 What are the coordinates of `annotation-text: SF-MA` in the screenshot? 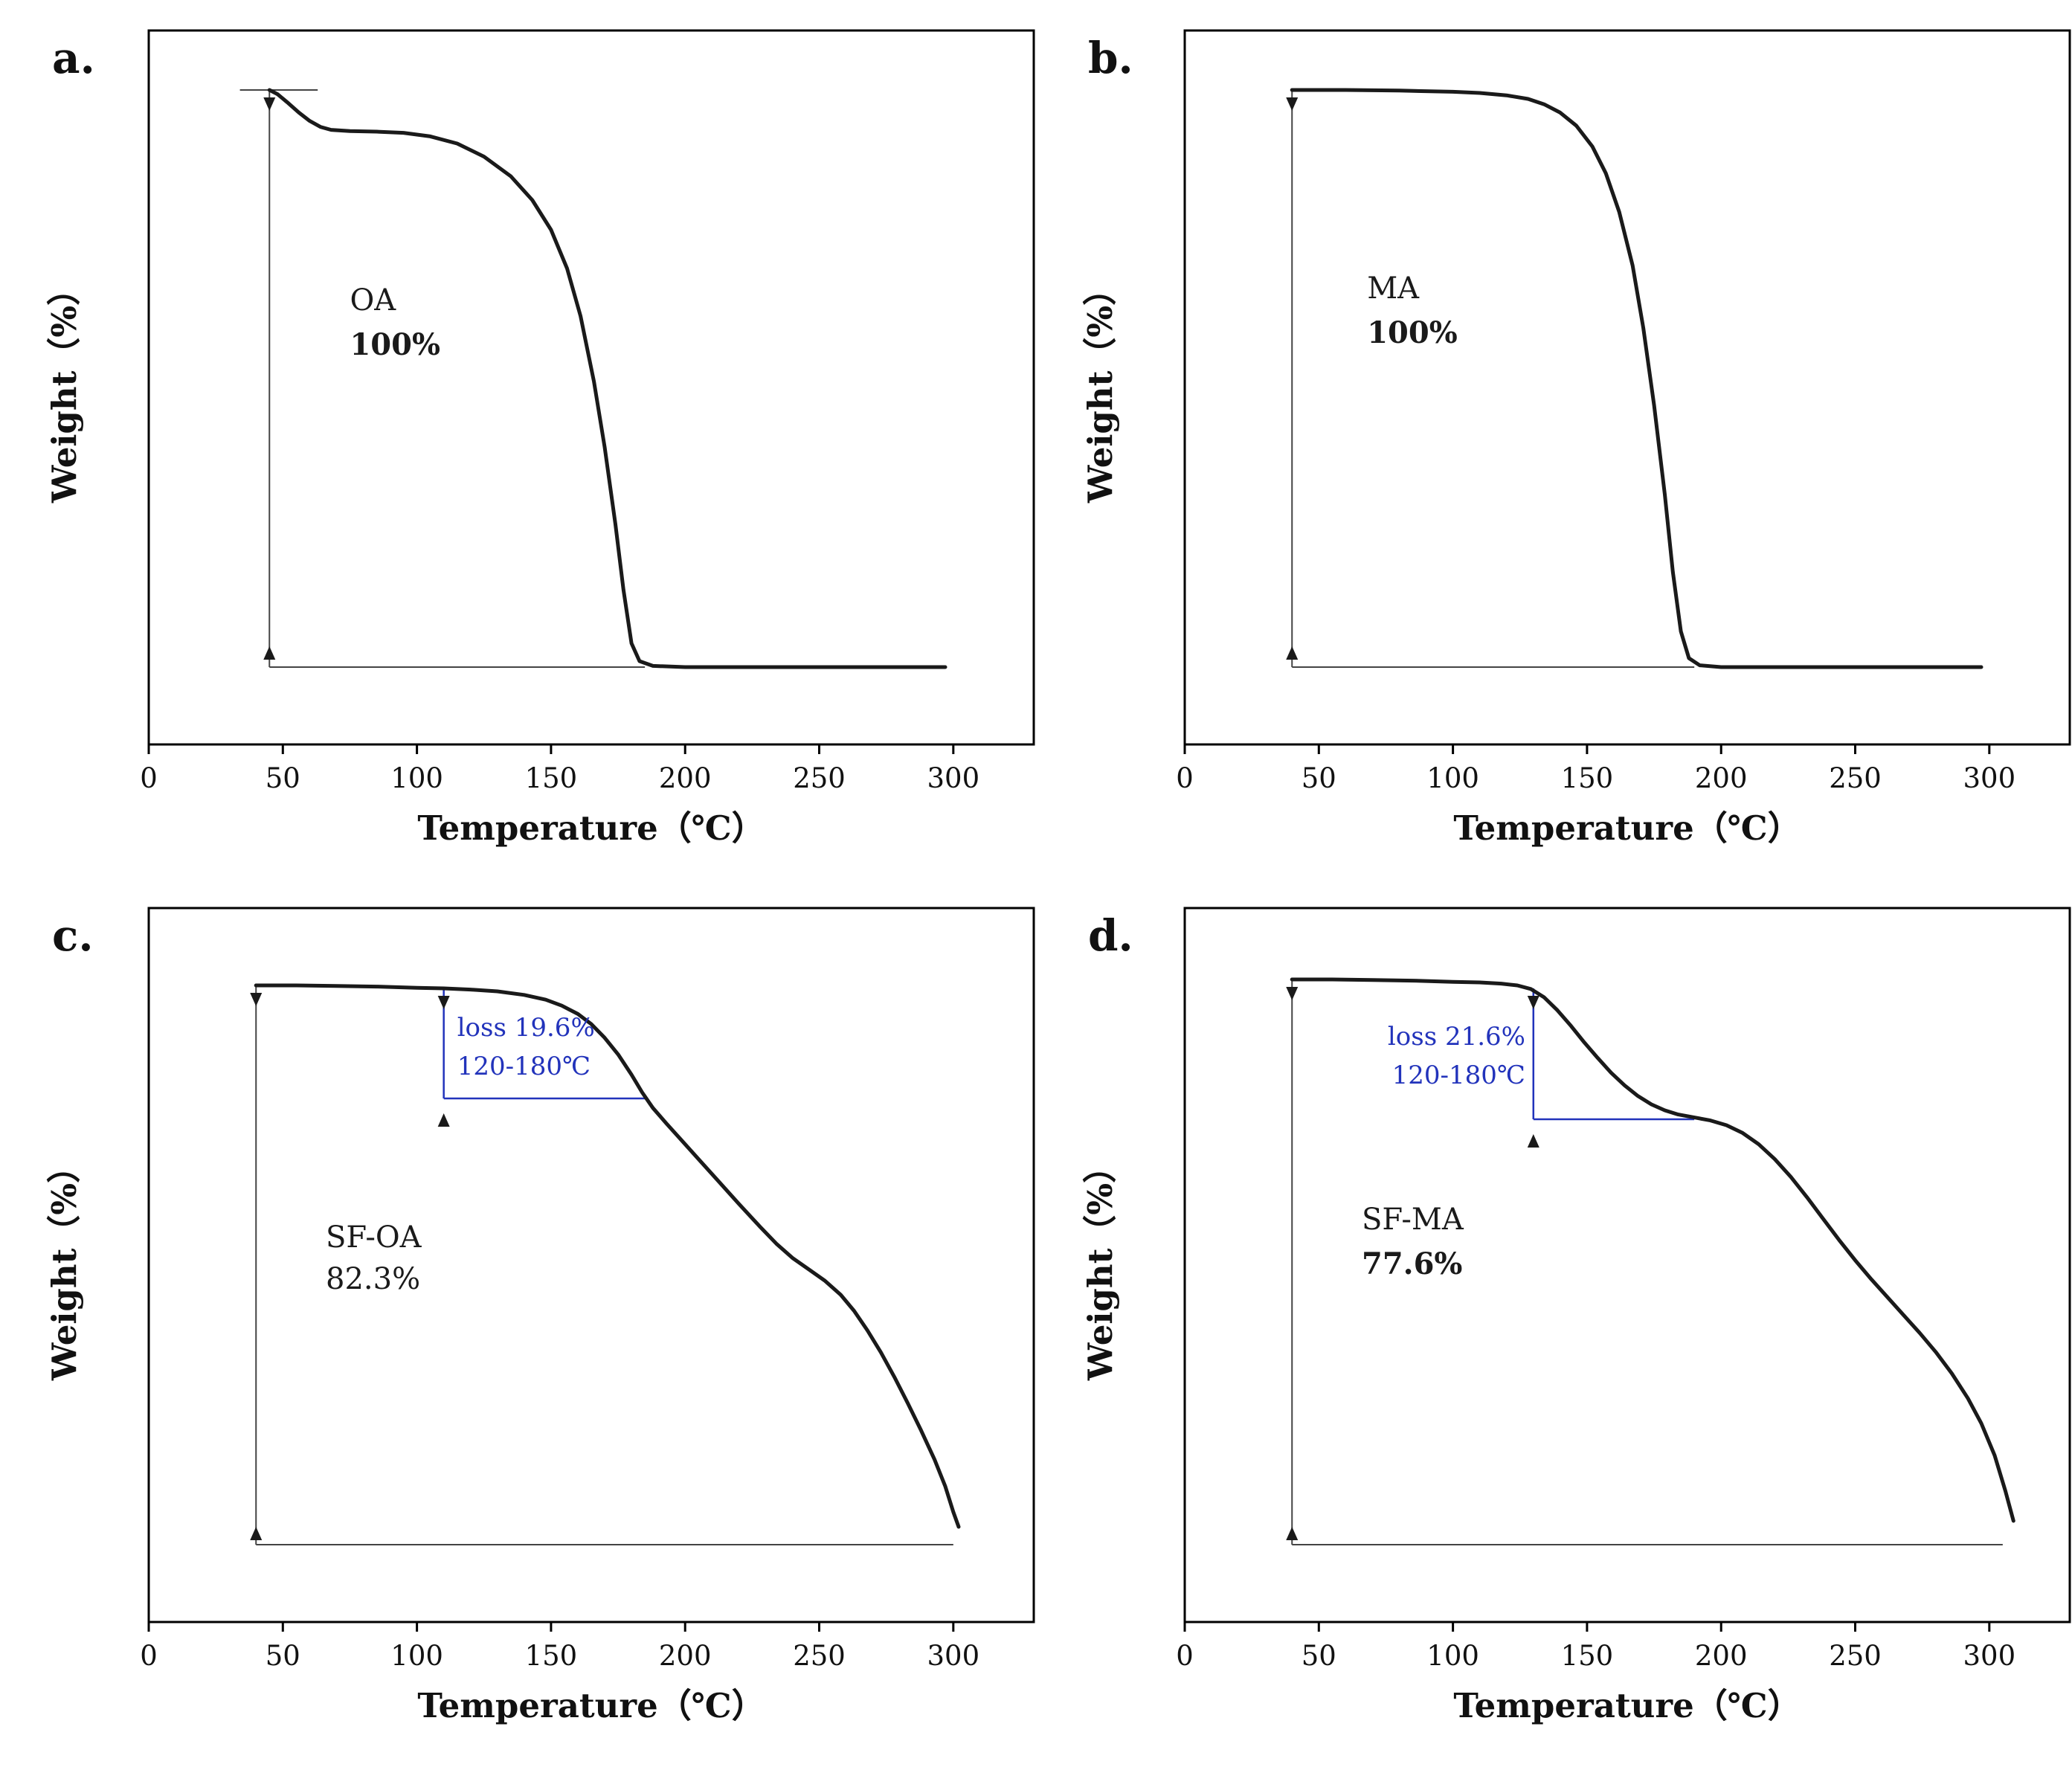 It's located at (1413, 1220).